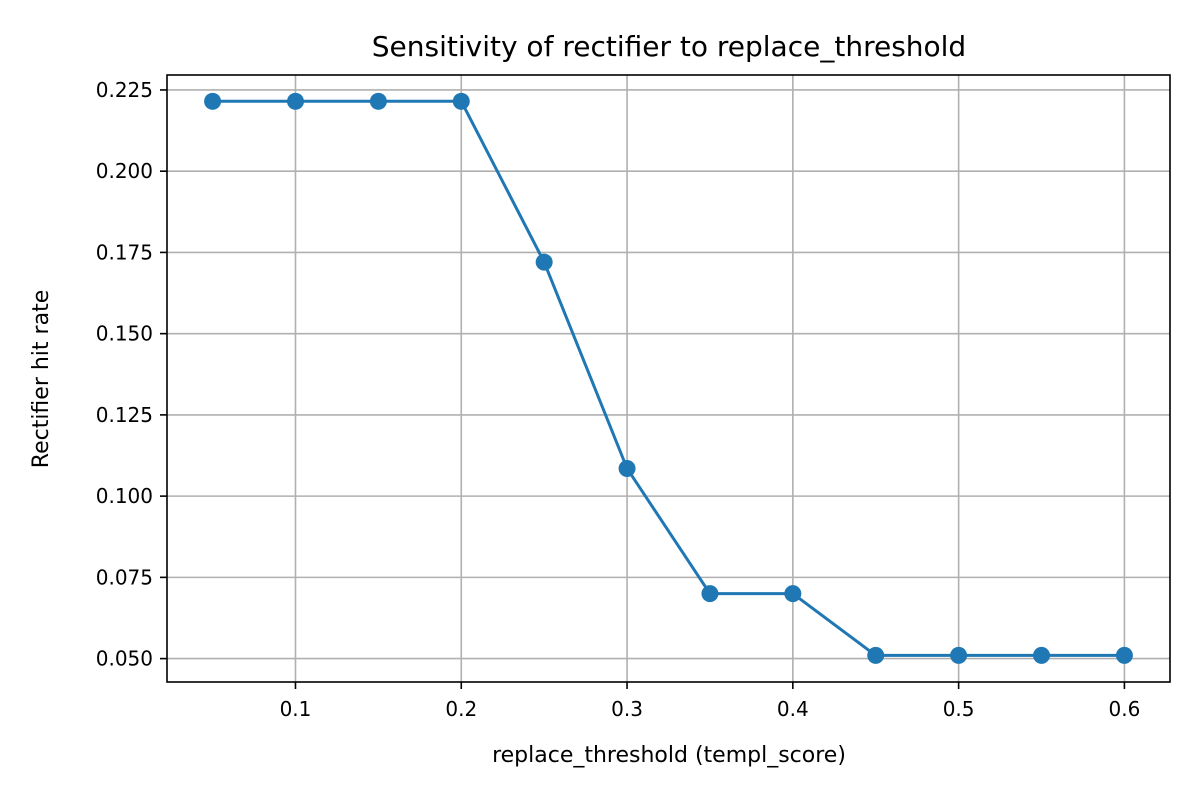  Describe the element at coordinates (124, 415) in the screenshot. I see `y-tick-label: 0.125` at that location.